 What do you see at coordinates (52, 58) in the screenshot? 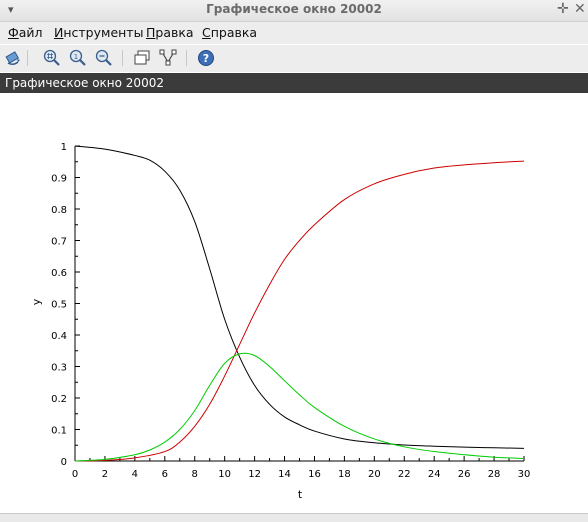
I see `zoom-grid-icon` at bounding box center [52, 58].